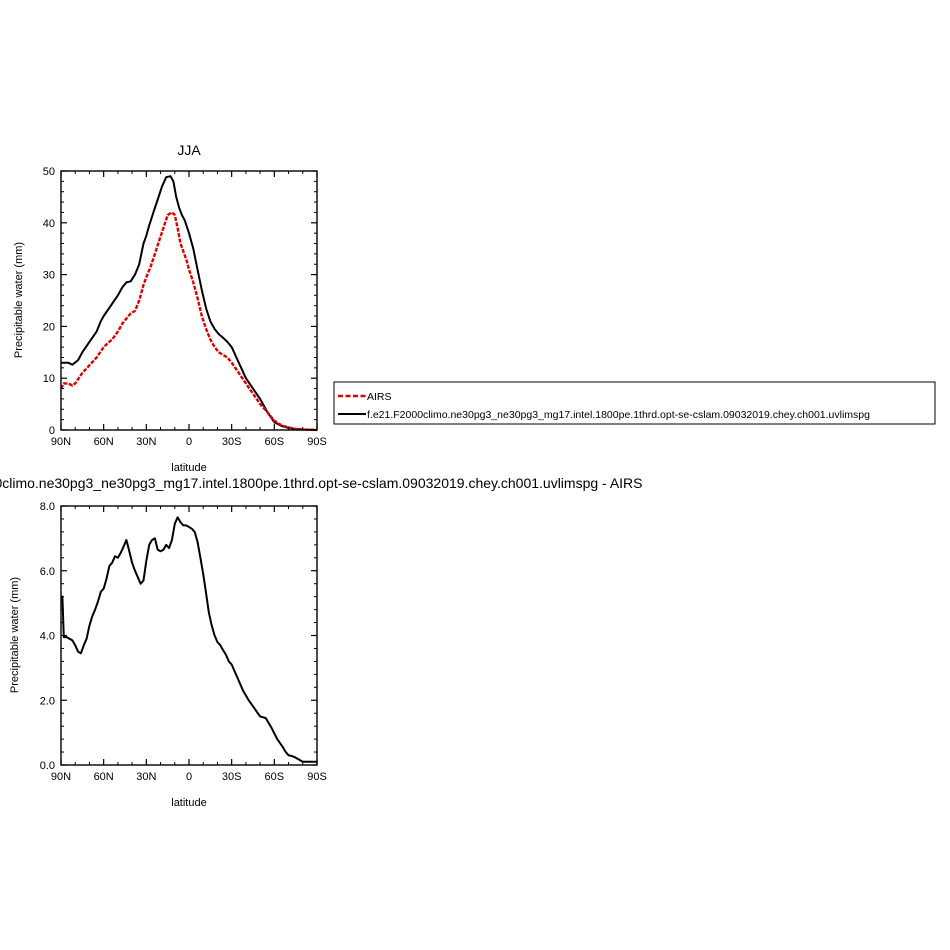  I want to click on top-series-f-e21-f2000climo-ne30pg3-ne30pg3-mg17-in, so click(189, 303).